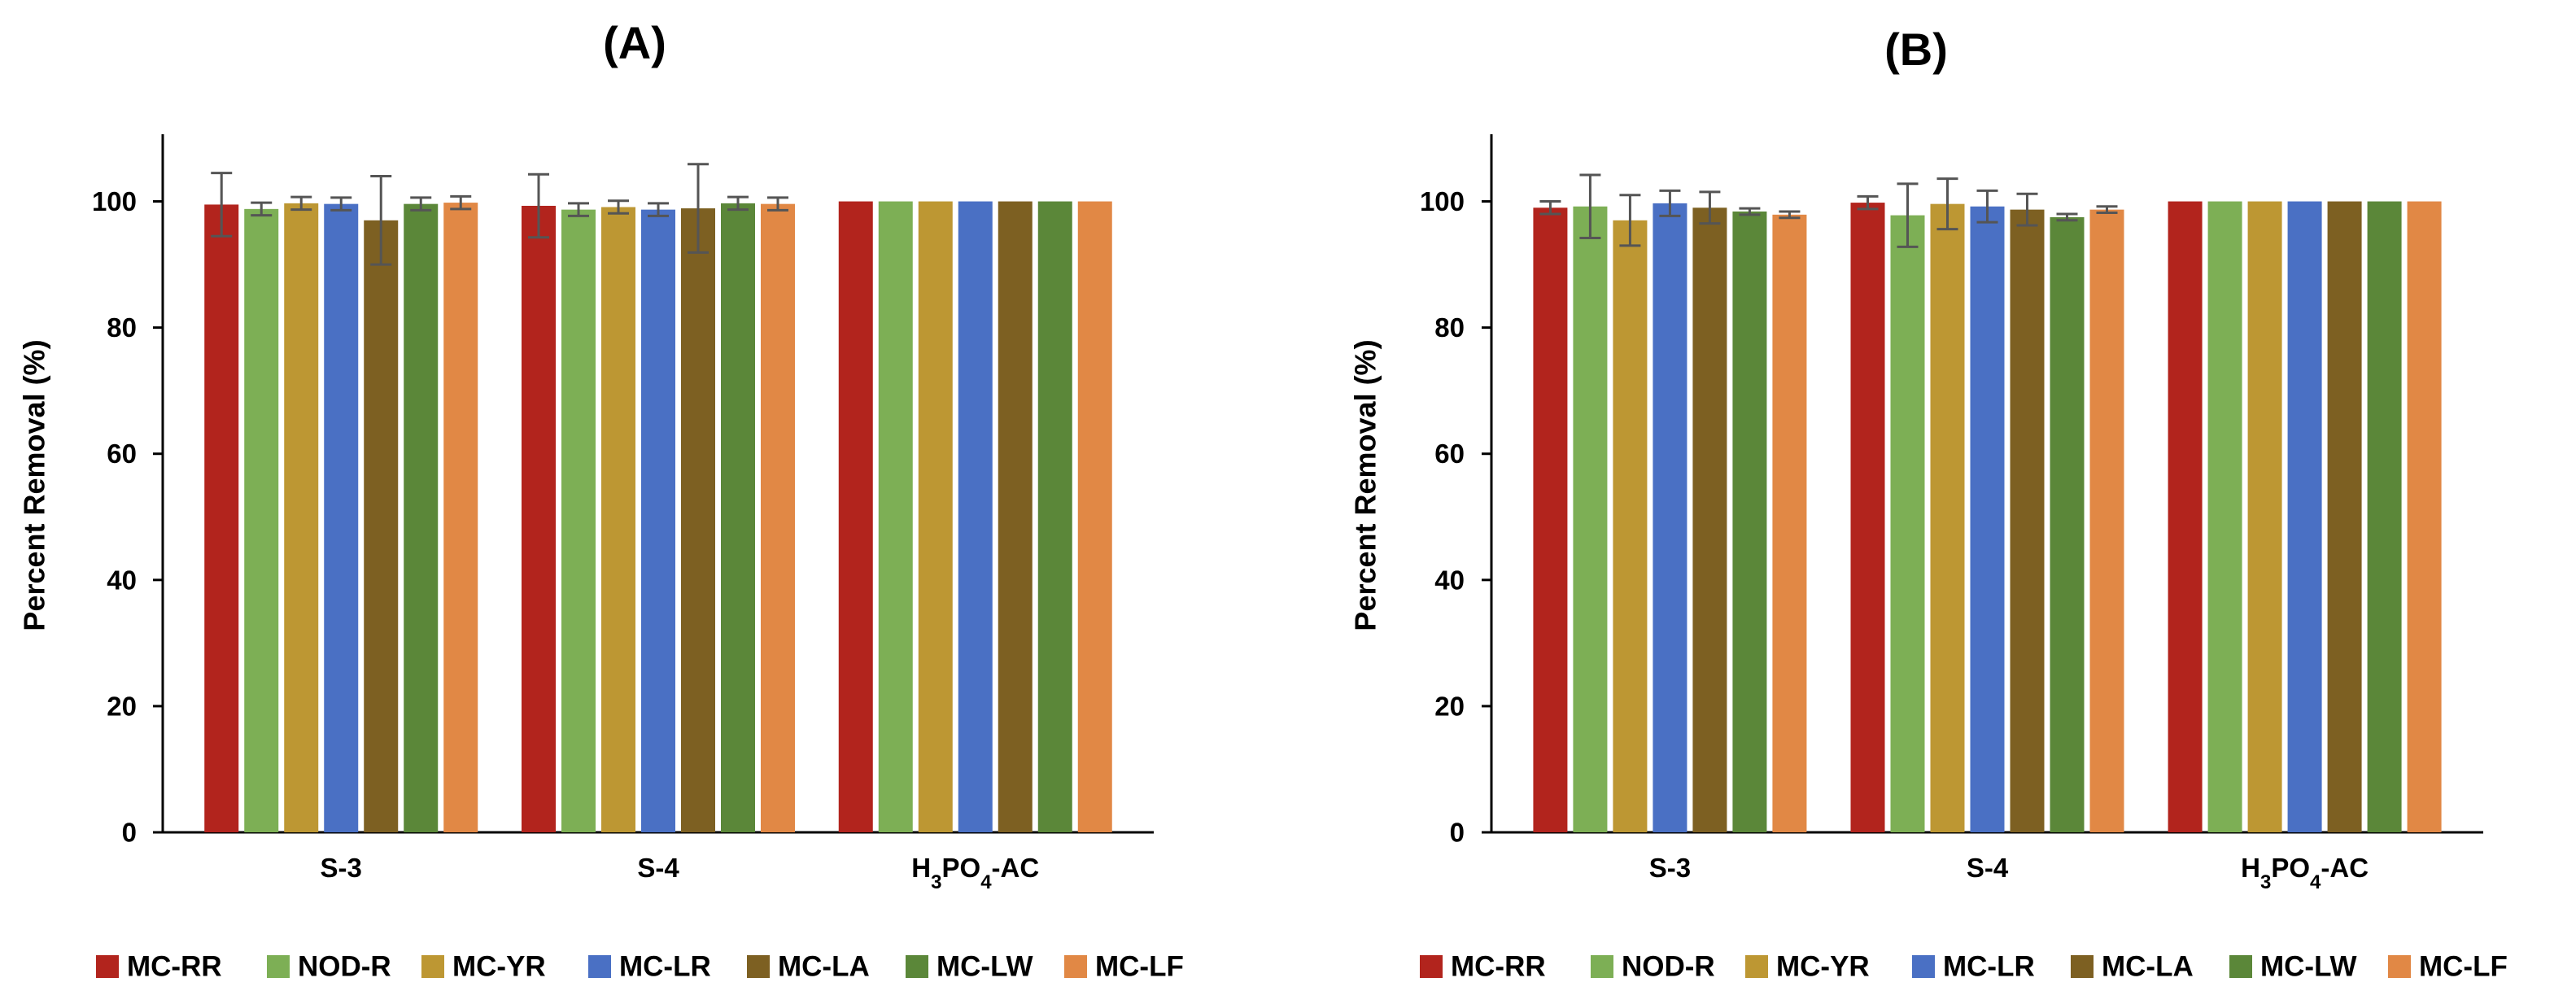 Image resolution: width=2576 pixels, height=1004 pixels. What do you see at coordinates (1916, 49) in the screenshot?
I see `chart-title: (B)` at bounding box center [1916, 49].